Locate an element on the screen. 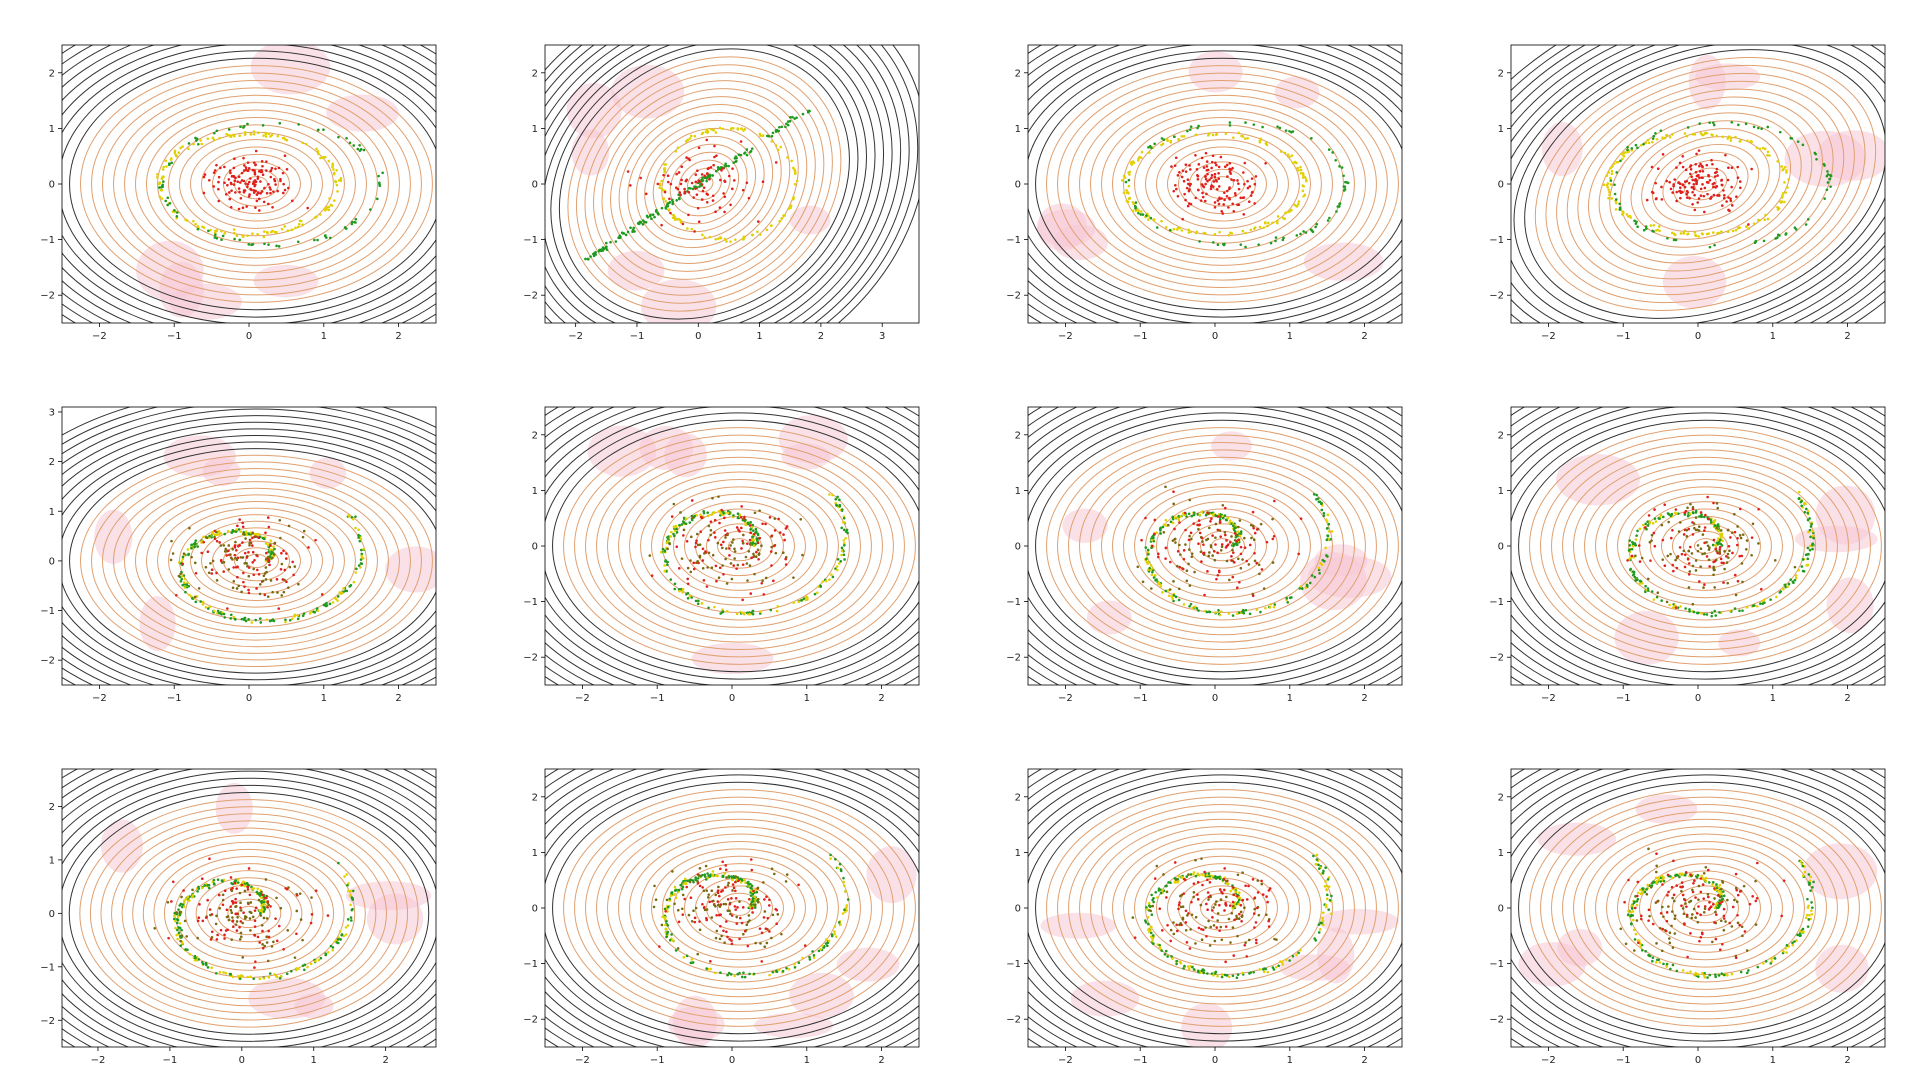 This screenshot has height=1079, width=1919. axes-frame is located at coordinates (249, 908).